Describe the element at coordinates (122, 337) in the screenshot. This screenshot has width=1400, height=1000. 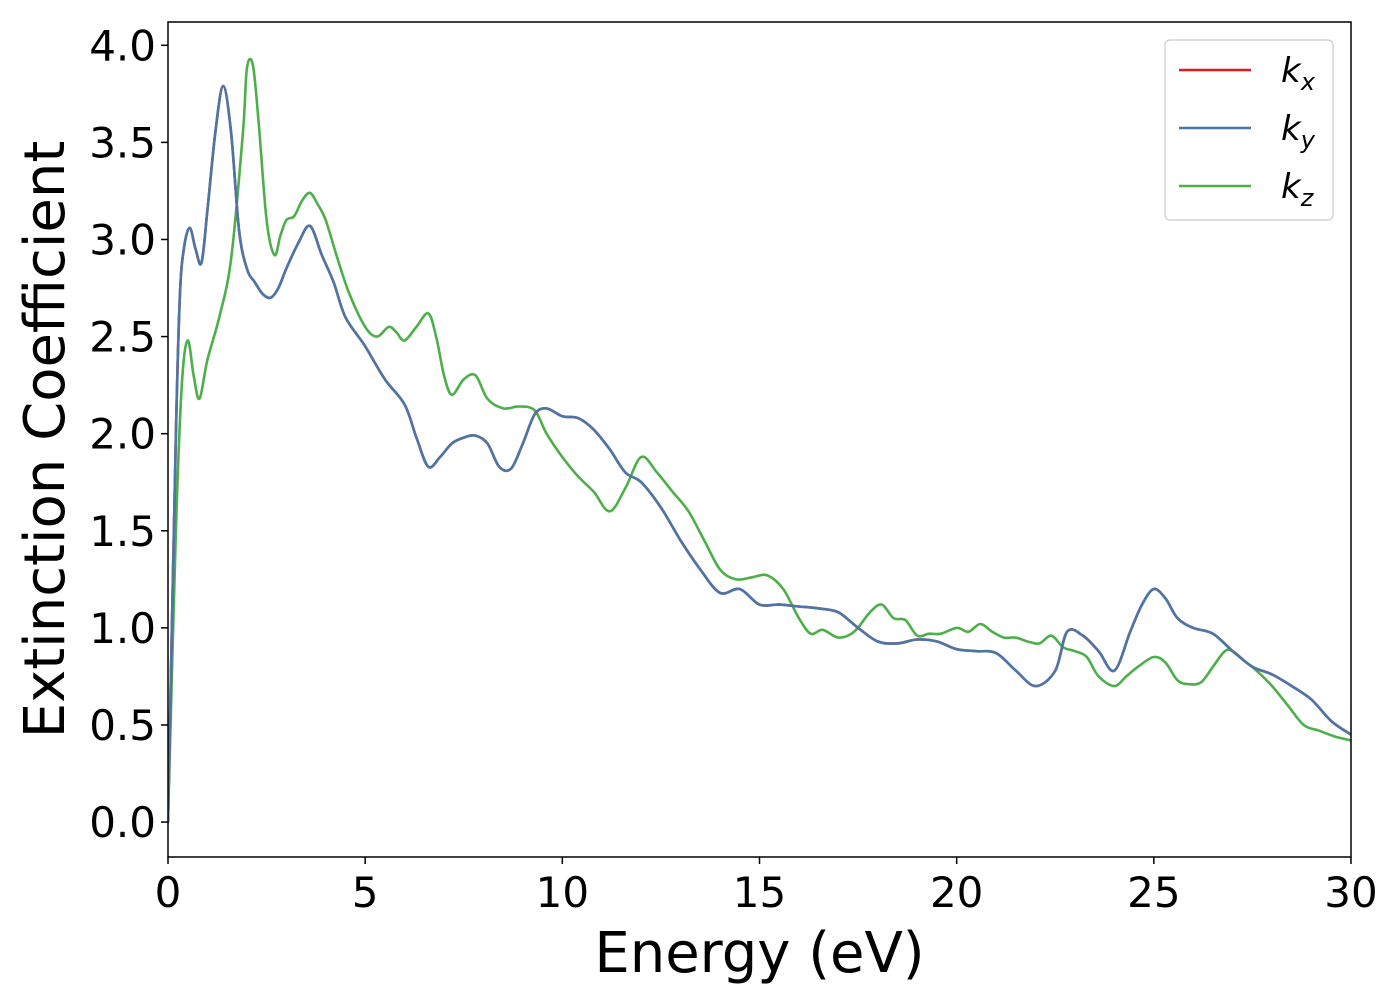
I see `y-tick-label: 2.5` at that location.